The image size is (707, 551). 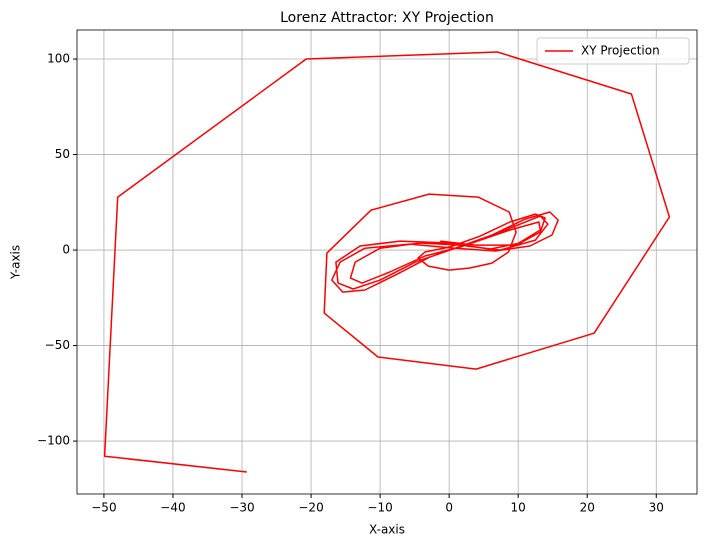 I want to click on legend-box, so click(x=613, y=51).